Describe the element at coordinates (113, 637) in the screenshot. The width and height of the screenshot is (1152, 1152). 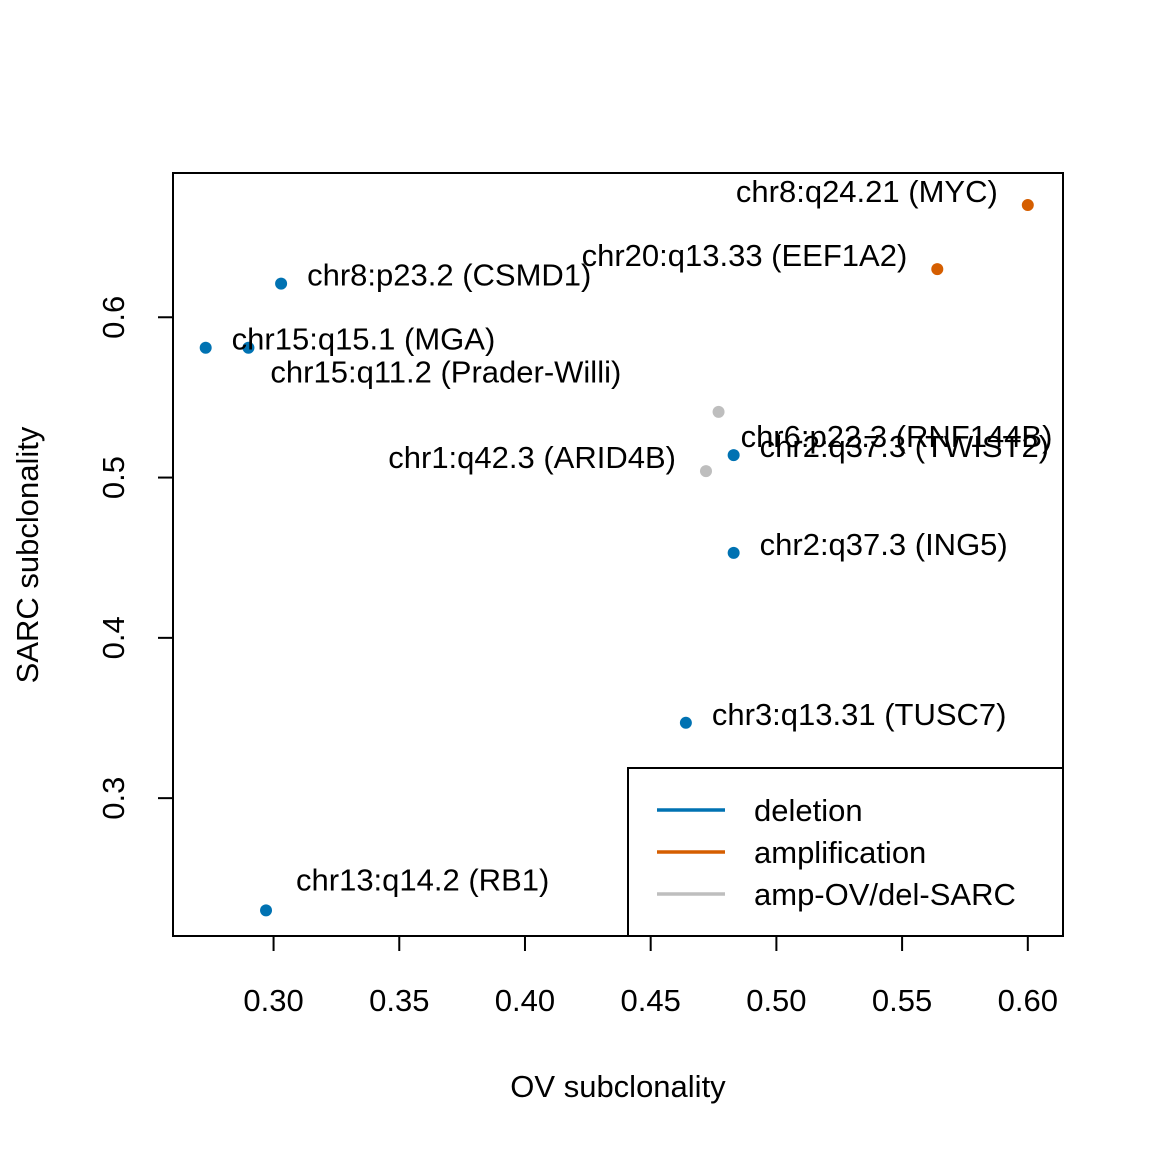
I see `y-tick-label: 0.4` at that location.